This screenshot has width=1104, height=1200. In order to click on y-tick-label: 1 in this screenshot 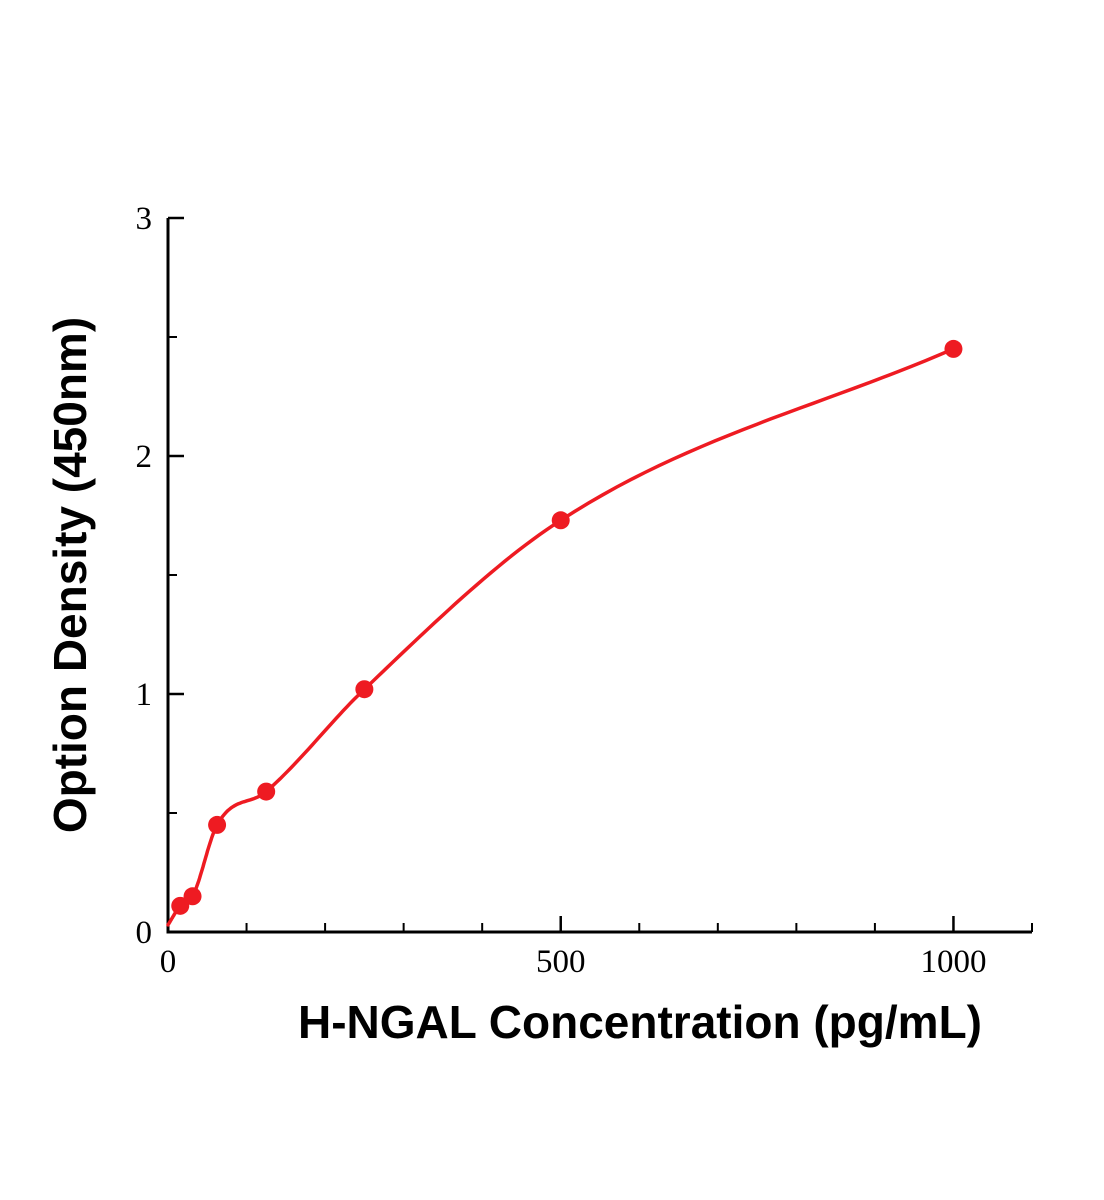, I will do `click(144, 695)`.